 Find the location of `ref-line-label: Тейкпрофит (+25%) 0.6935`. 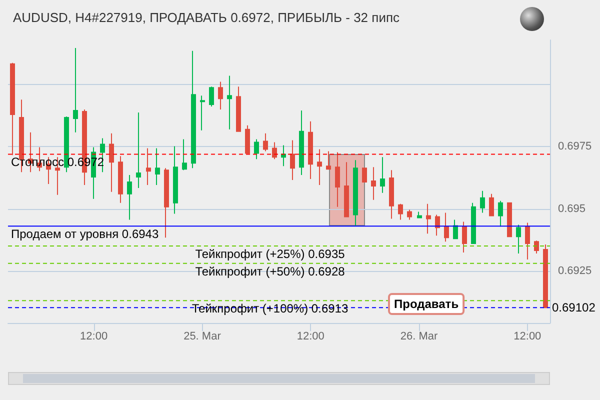

ref-line-label: Тейкпрофит (+25%) 0.6935 is located at coordinates (270, 254).